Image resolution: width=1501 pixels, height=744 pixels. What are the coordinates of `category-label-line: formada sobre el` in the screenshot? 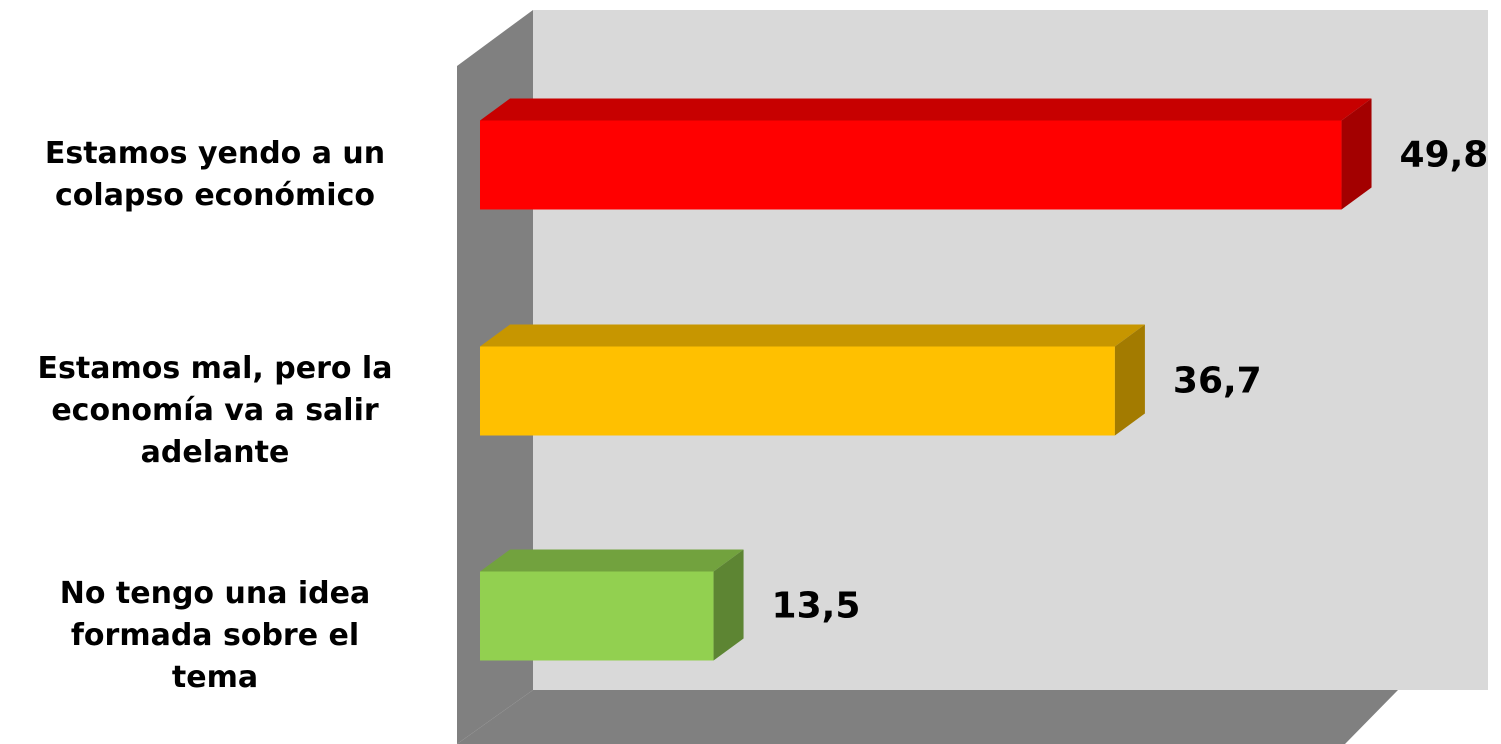 It's located at (215, 635).